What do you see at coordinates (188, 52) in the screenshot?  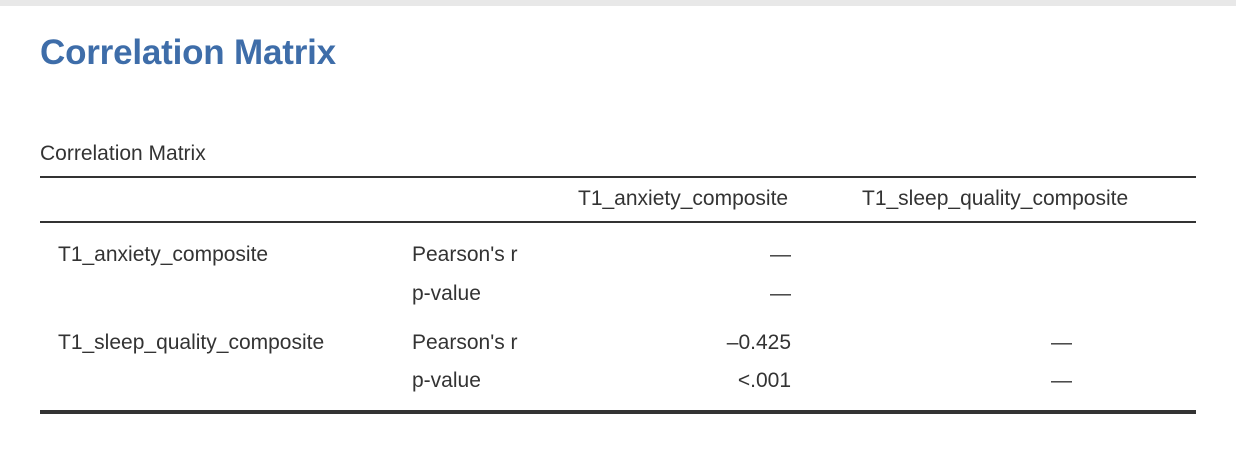 I see `page-title: Correlation Matrix` at bounding box center [188, 52].